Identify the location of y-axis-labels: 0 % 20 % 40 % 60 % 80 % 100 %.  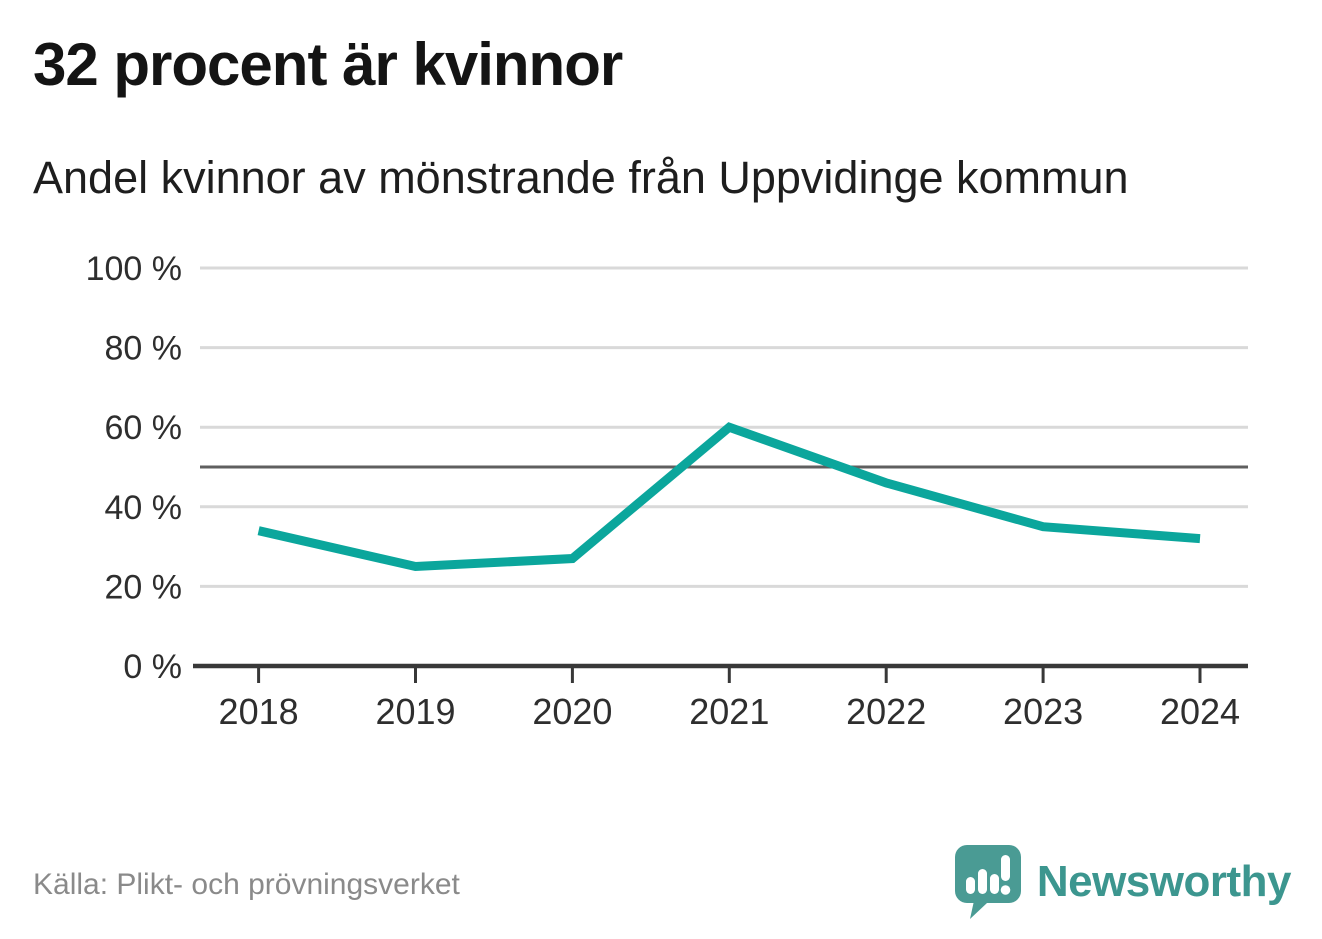
(134, 468).